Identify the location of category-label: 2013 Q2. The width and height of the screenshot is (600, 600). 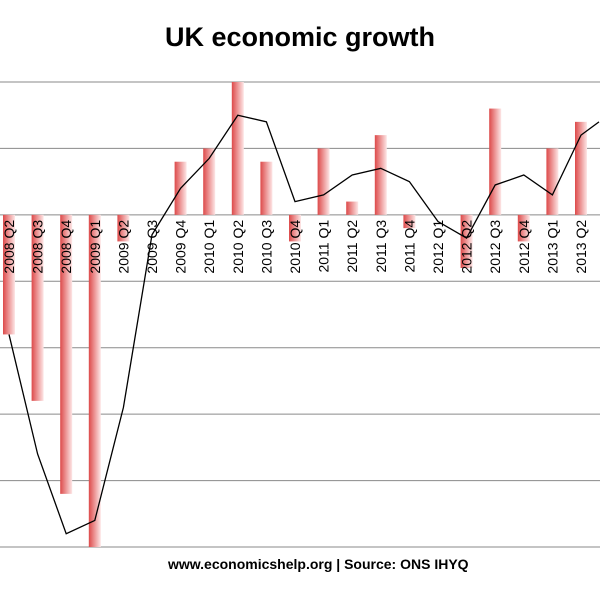
(581, 247).